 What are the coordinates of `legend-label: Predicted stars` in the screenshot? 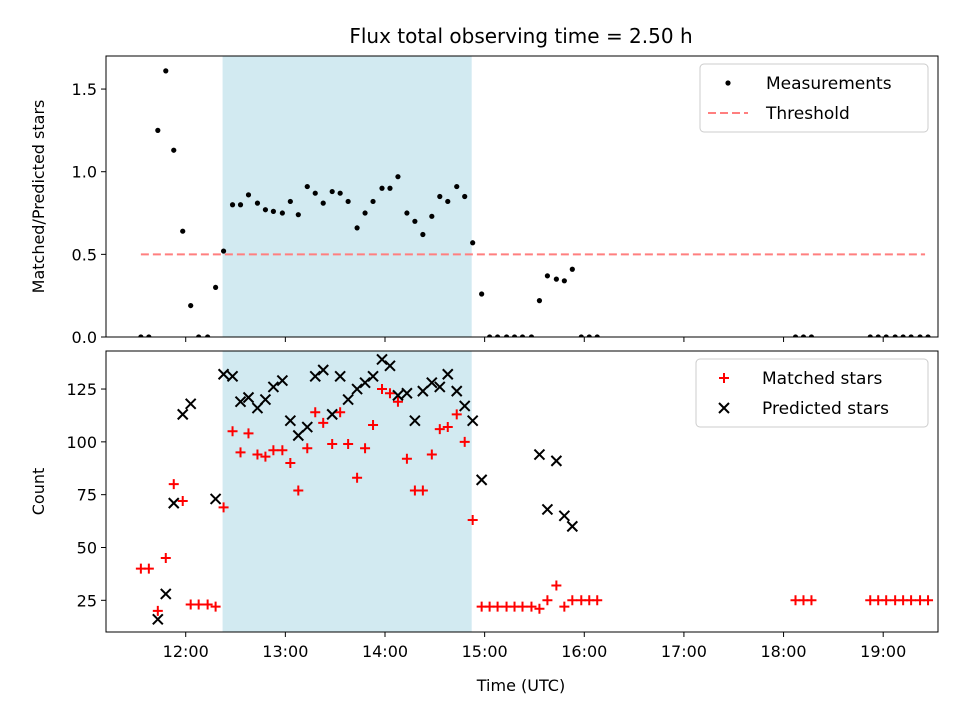 It's located at (825, 409).